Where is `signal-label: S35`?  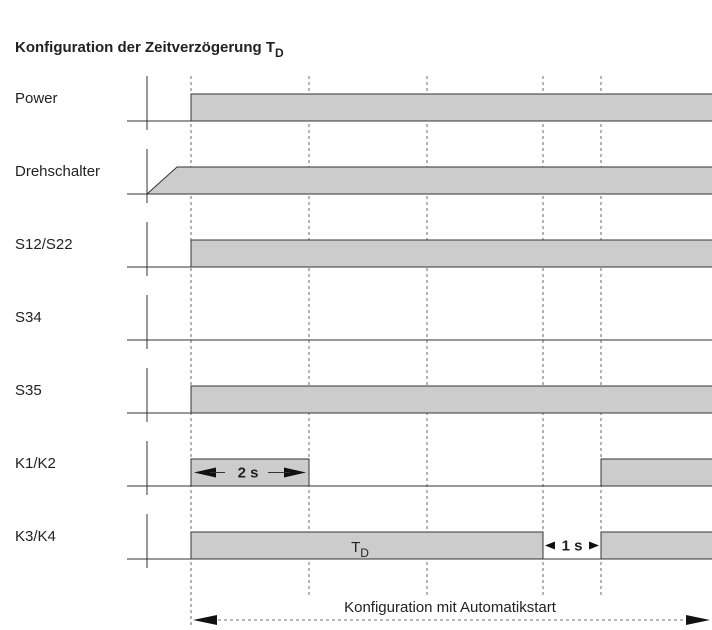
signal-label: S35 is located at coordinates (28, 390).